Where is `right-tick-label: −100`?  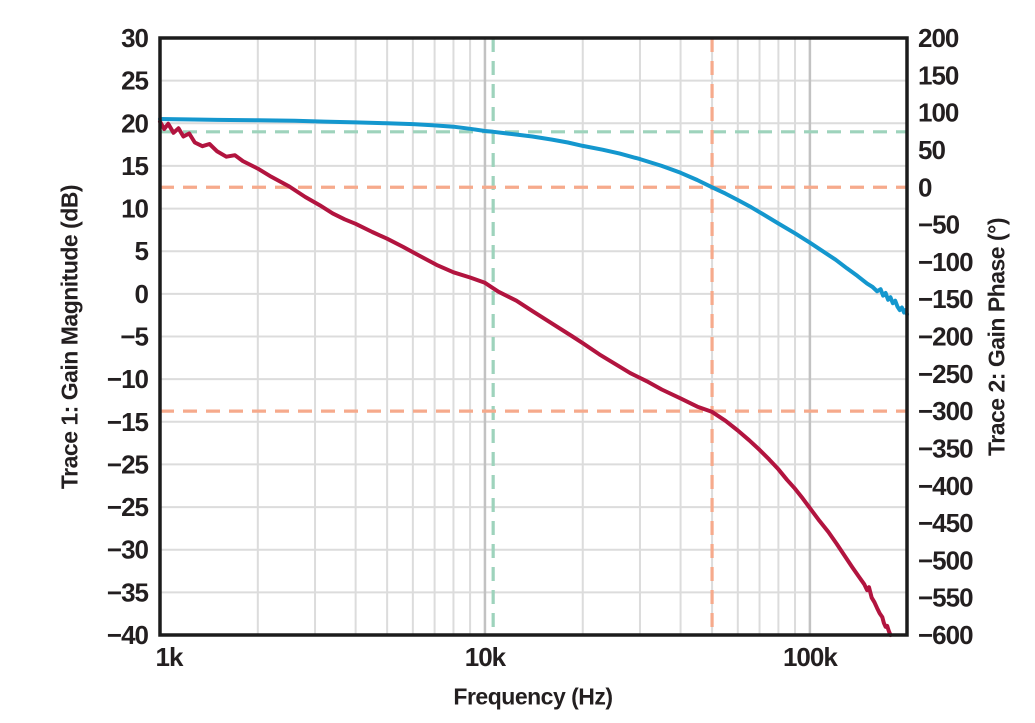
right-tick-label: −100 is located at coordinates (945, 262).